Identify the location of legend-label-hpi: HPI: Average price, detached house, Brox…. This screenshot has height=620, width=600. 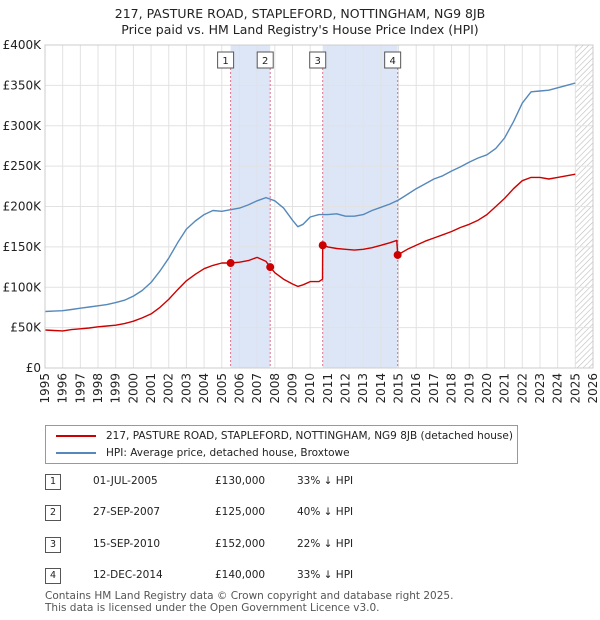
(228, 453).